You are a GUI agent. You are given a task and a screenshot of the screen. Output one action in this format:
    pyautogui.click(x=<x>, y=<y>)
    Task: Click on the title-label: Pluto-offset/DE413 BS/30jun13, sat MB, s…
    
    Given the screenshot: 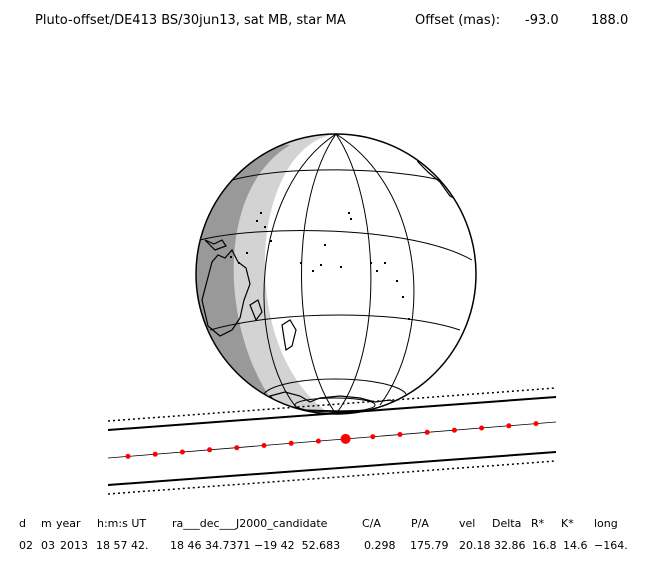 What is the action you would take?
    pyautogui.click(x=190, y=20)
    